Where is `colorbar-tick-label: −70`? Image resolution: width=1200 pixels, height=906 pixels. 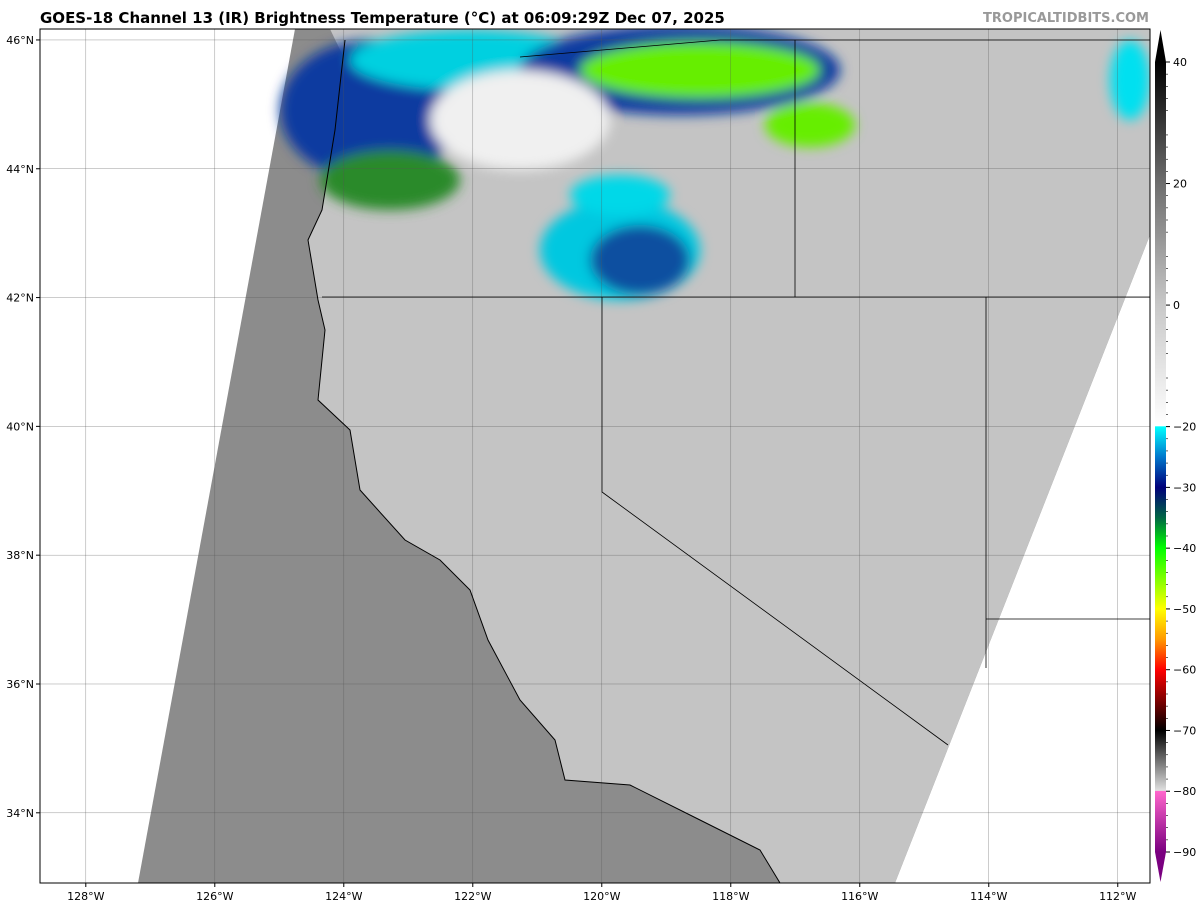 colorbar-tick-label: −70 is located at coordinates (1184, 730).